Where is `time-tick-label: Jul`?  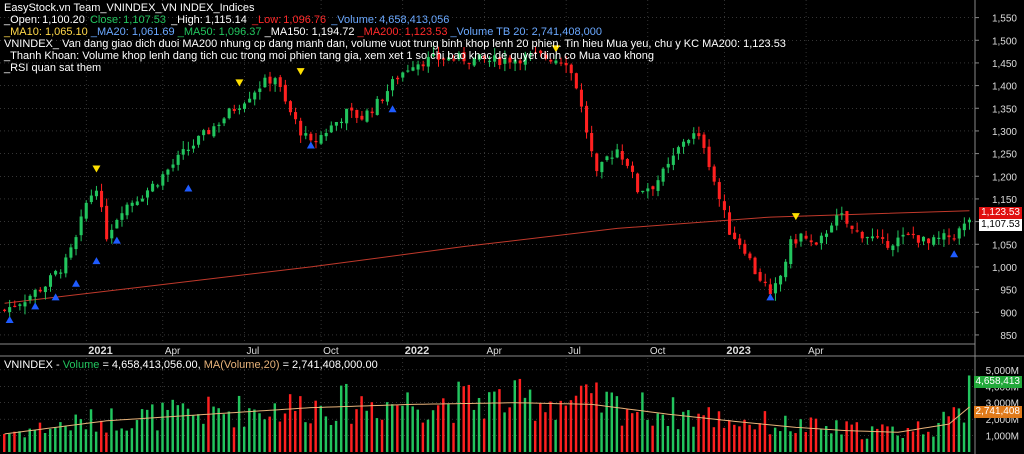 time-tick-label: Jul is located at coordinates (574, 351).